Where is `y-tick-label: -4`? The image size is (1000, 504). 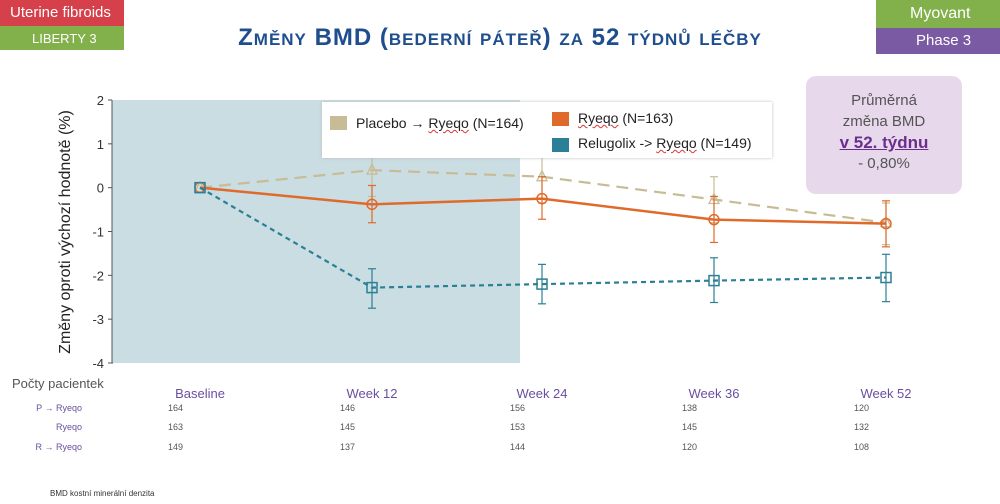
y-tick-label: -4 is located at coordinates (98, 363).